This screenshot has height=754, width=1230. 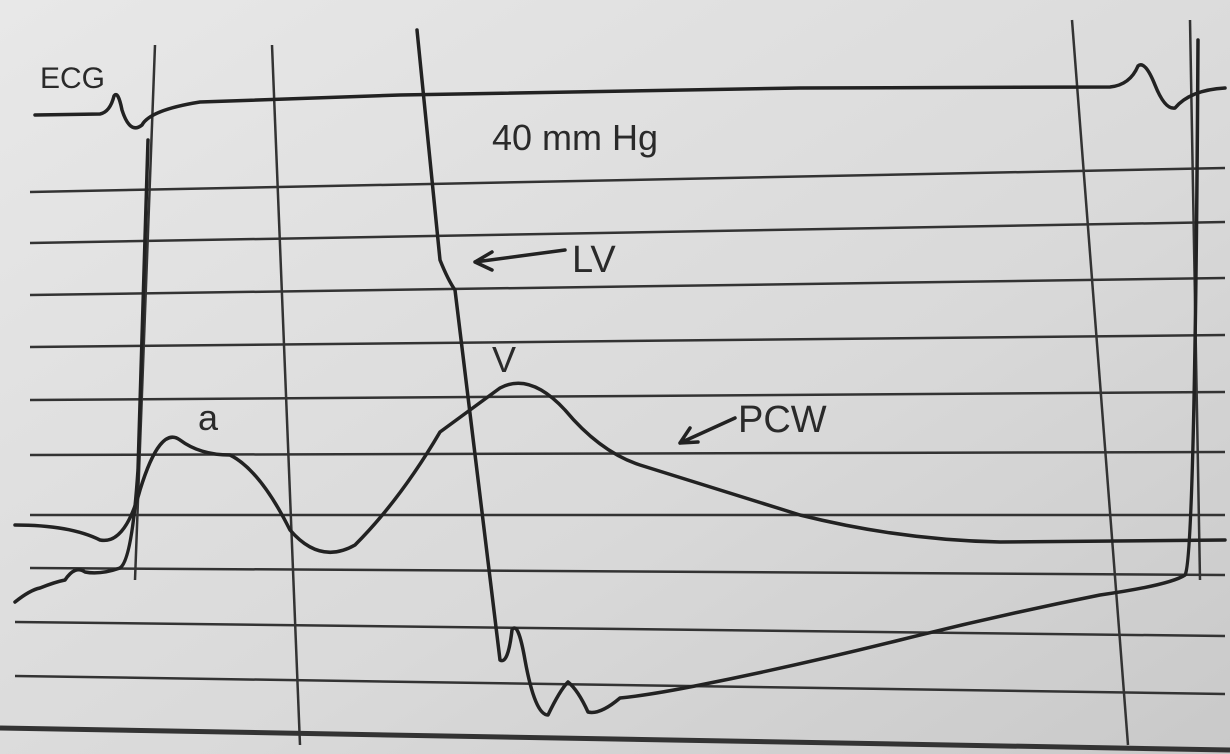 What do you see at coordinates (594, 260) in the screenshot?
I see `lv-label: LV` at bounding box center [594, 260].